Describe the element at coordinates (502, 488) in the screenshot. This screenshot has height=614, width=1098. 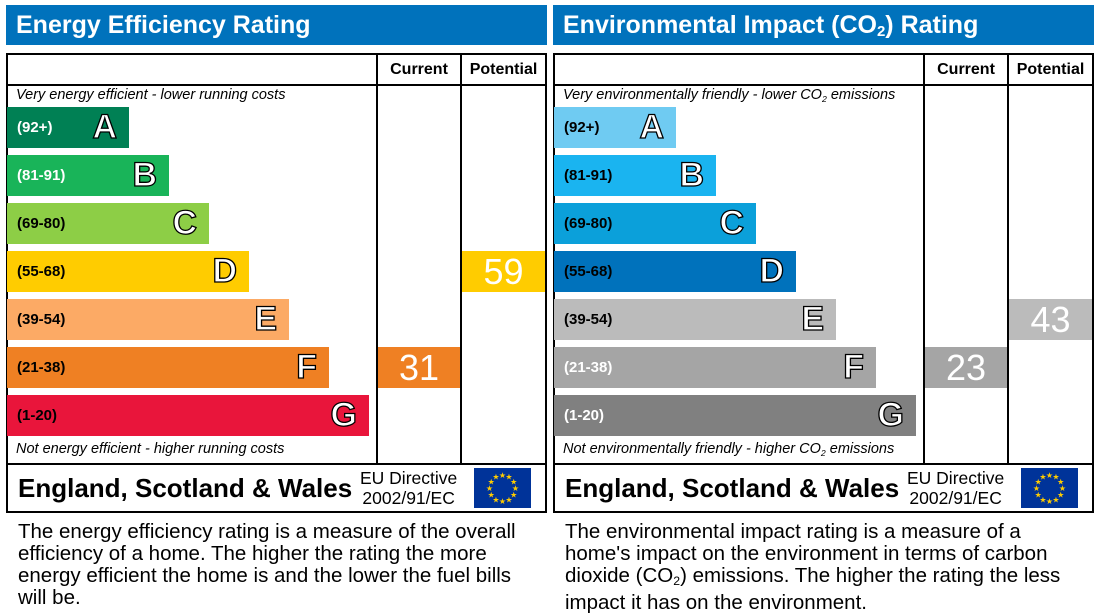
I see `eu-flag-icon: ★ ★ ★ ★ ★ ★ ★ ★ ★ ★ ★ ★` at that location.